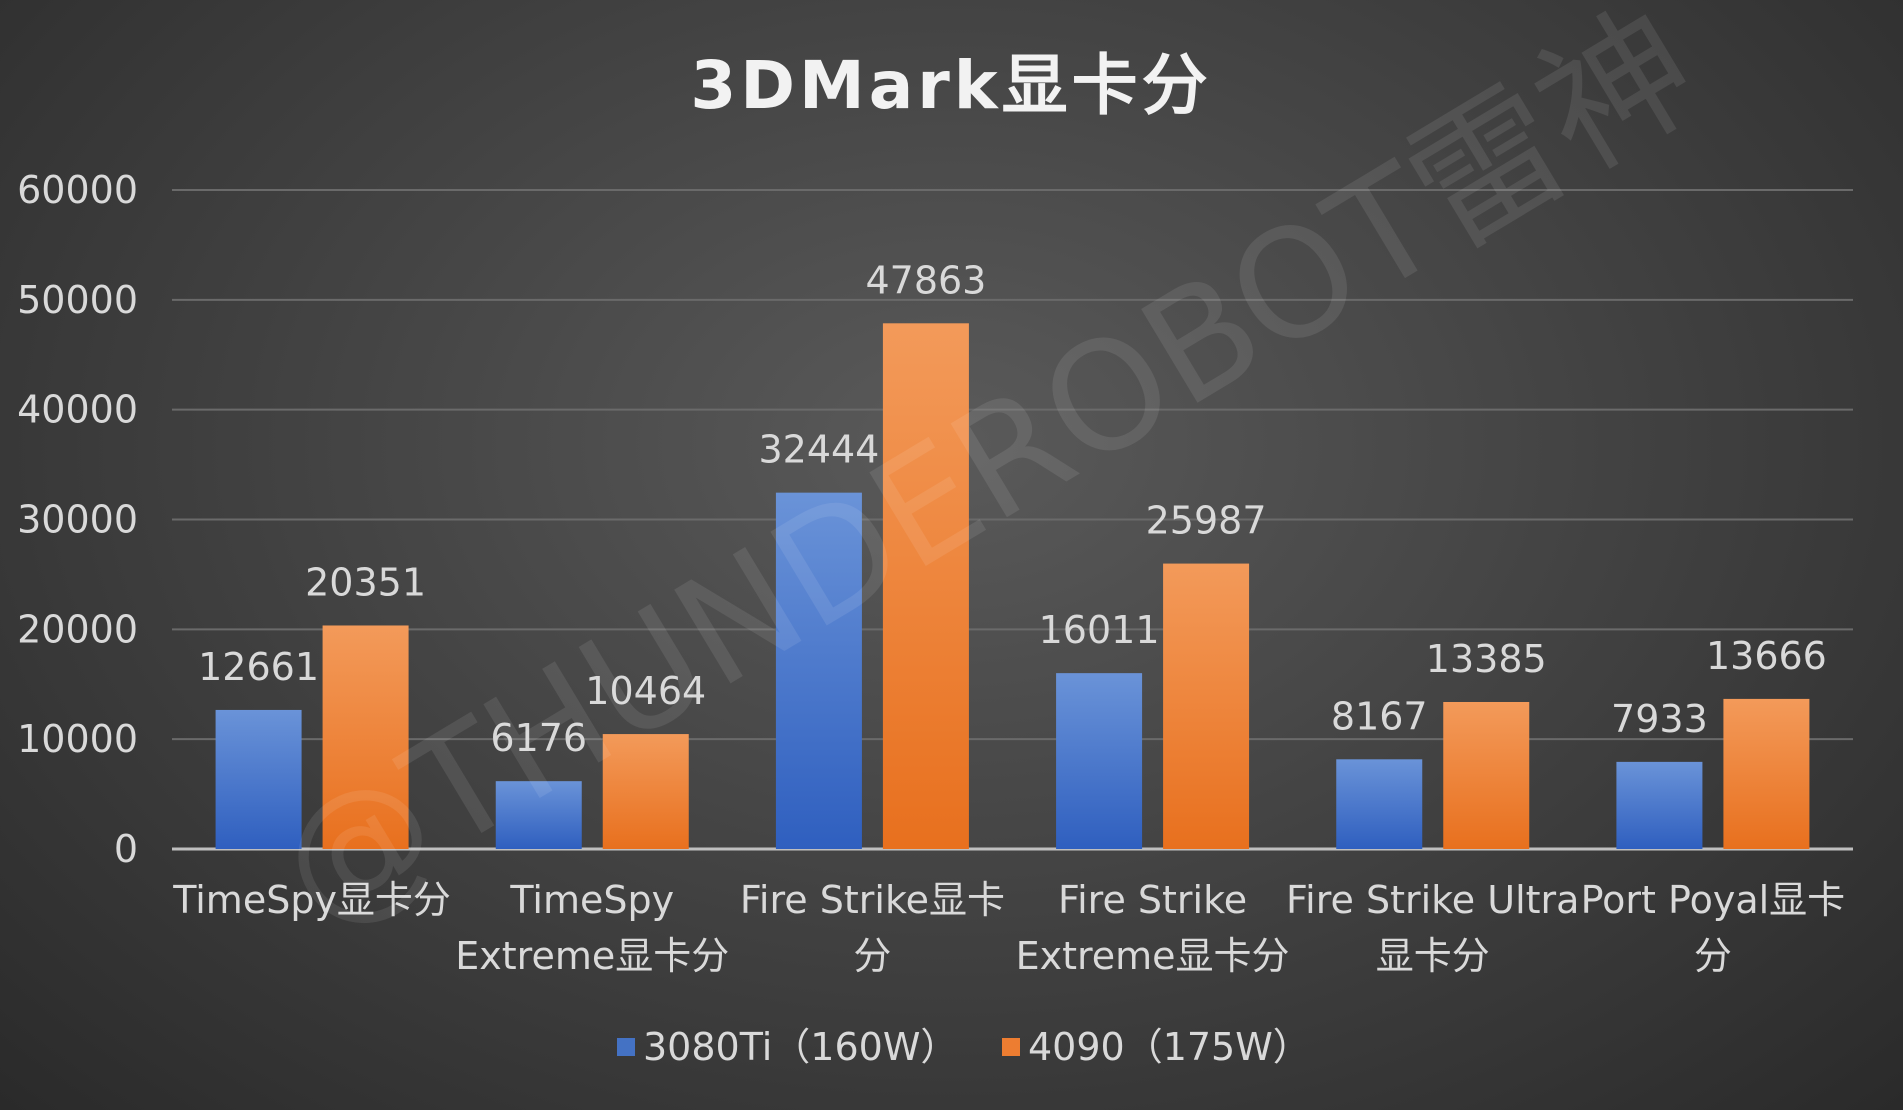  Describe the element at coordinates (818, 450) in the screenshot. I see `data-label-series0-cat2: 32444` at that location.